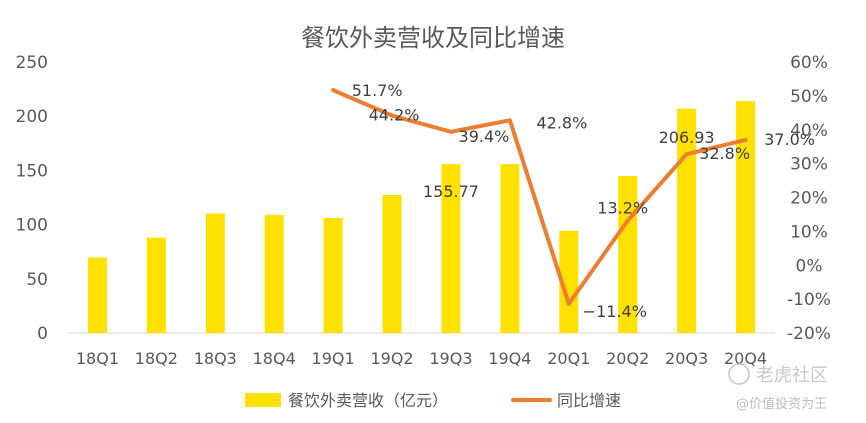  I want to click on left-tick-label: 250, so click(32, 63).